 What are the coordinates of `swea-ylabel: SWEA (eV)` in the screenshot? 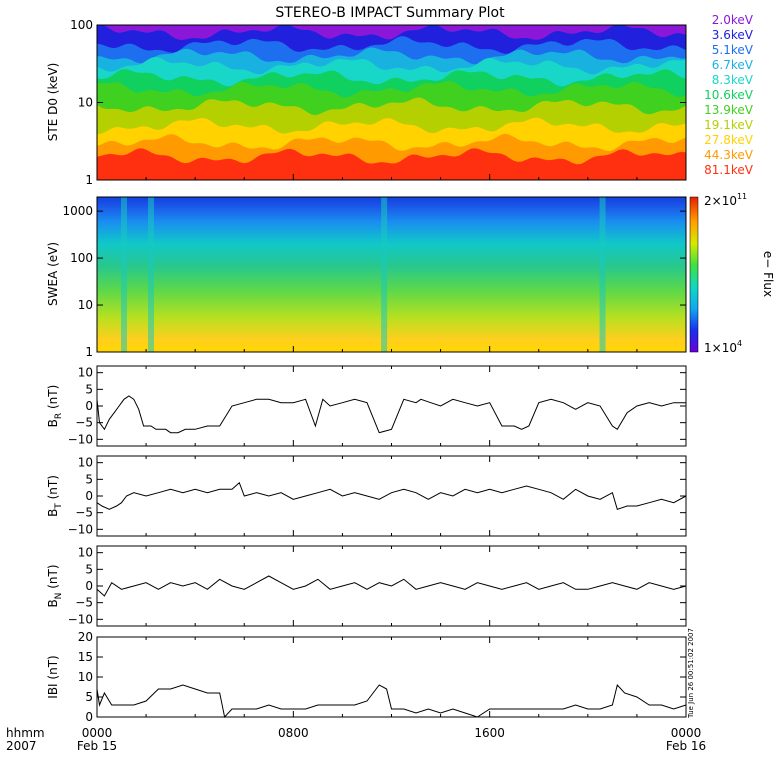 It's located at (53, 274).